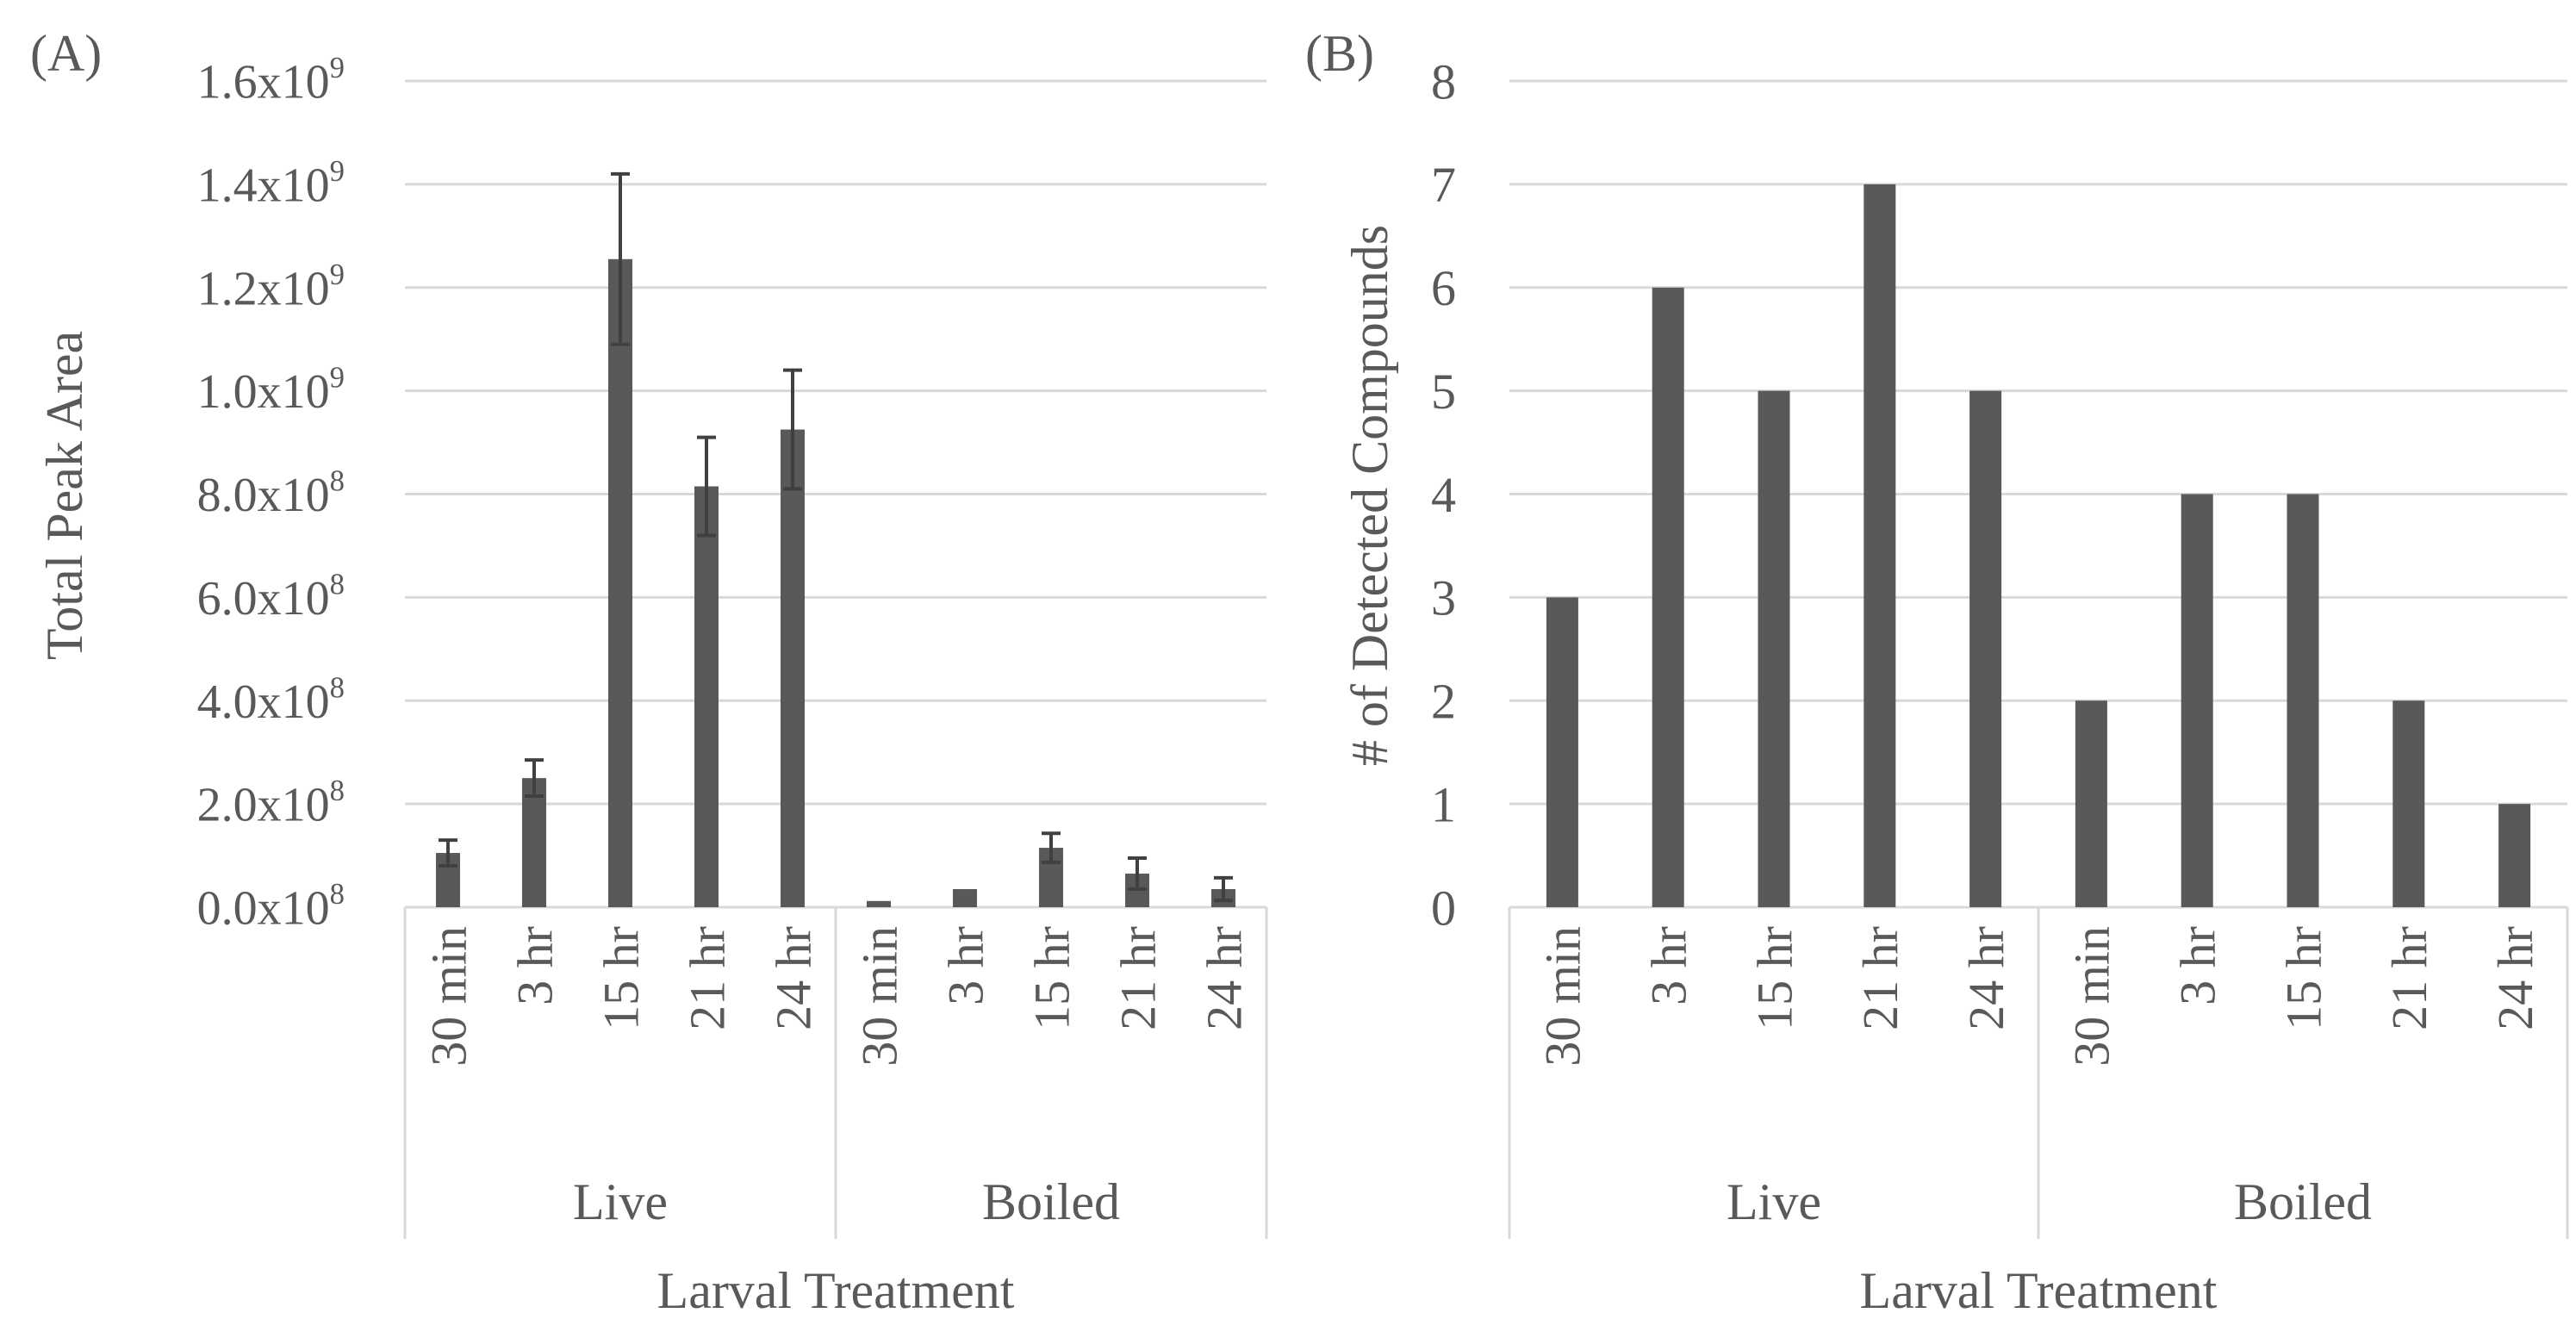  What do you see at coordinates (1444, 288) in the screenshot?
I see `y-tick-label: 6` at bounding box center [1444, 288].